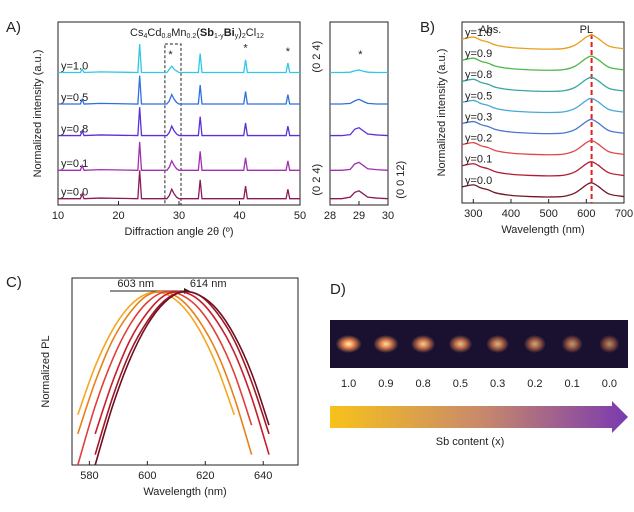 The height and width of the screenshot is (512, 634). I want to click on x-tick-label: 640, so click(263, 476).